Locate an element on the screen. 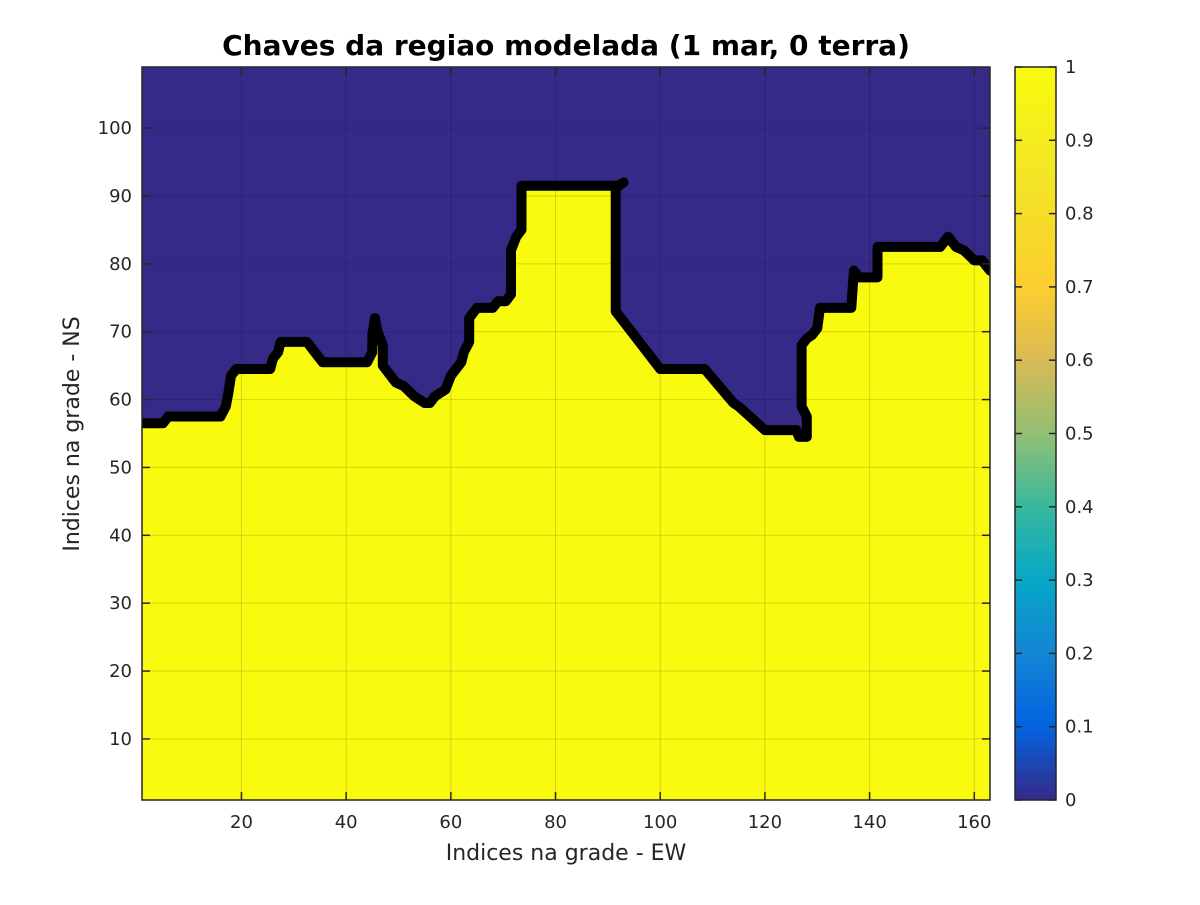  colorbar-tick-label: 0.2 is located at coordinates (1079, 653).